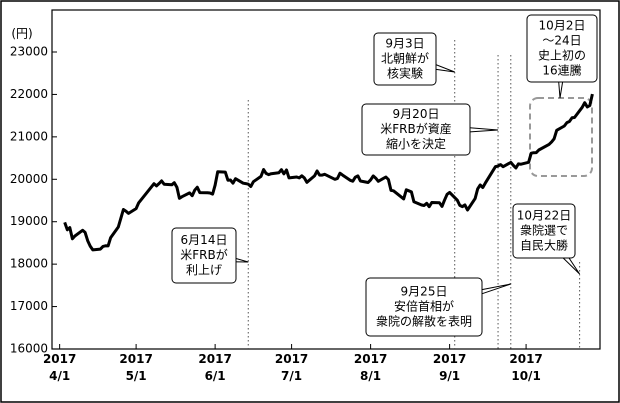 This screenshot has width=620, height=403. I want to click on callout-text: 16連騰, so click(561, 70).